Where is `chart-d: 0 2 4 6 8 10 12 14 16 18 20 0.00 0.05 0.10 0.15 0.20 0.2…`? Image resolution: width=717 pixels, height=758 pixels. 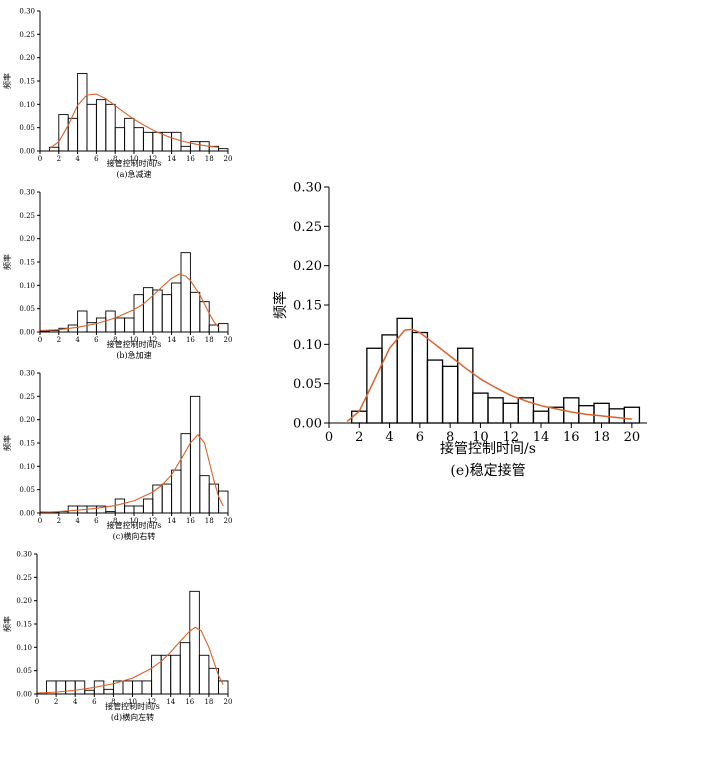
chart-d: 0 2 4 6 8 10 12 14 16 18 20 0.00 0.05 0.10 0.15 0.20 0.2… is located at coordinates (117, 636).